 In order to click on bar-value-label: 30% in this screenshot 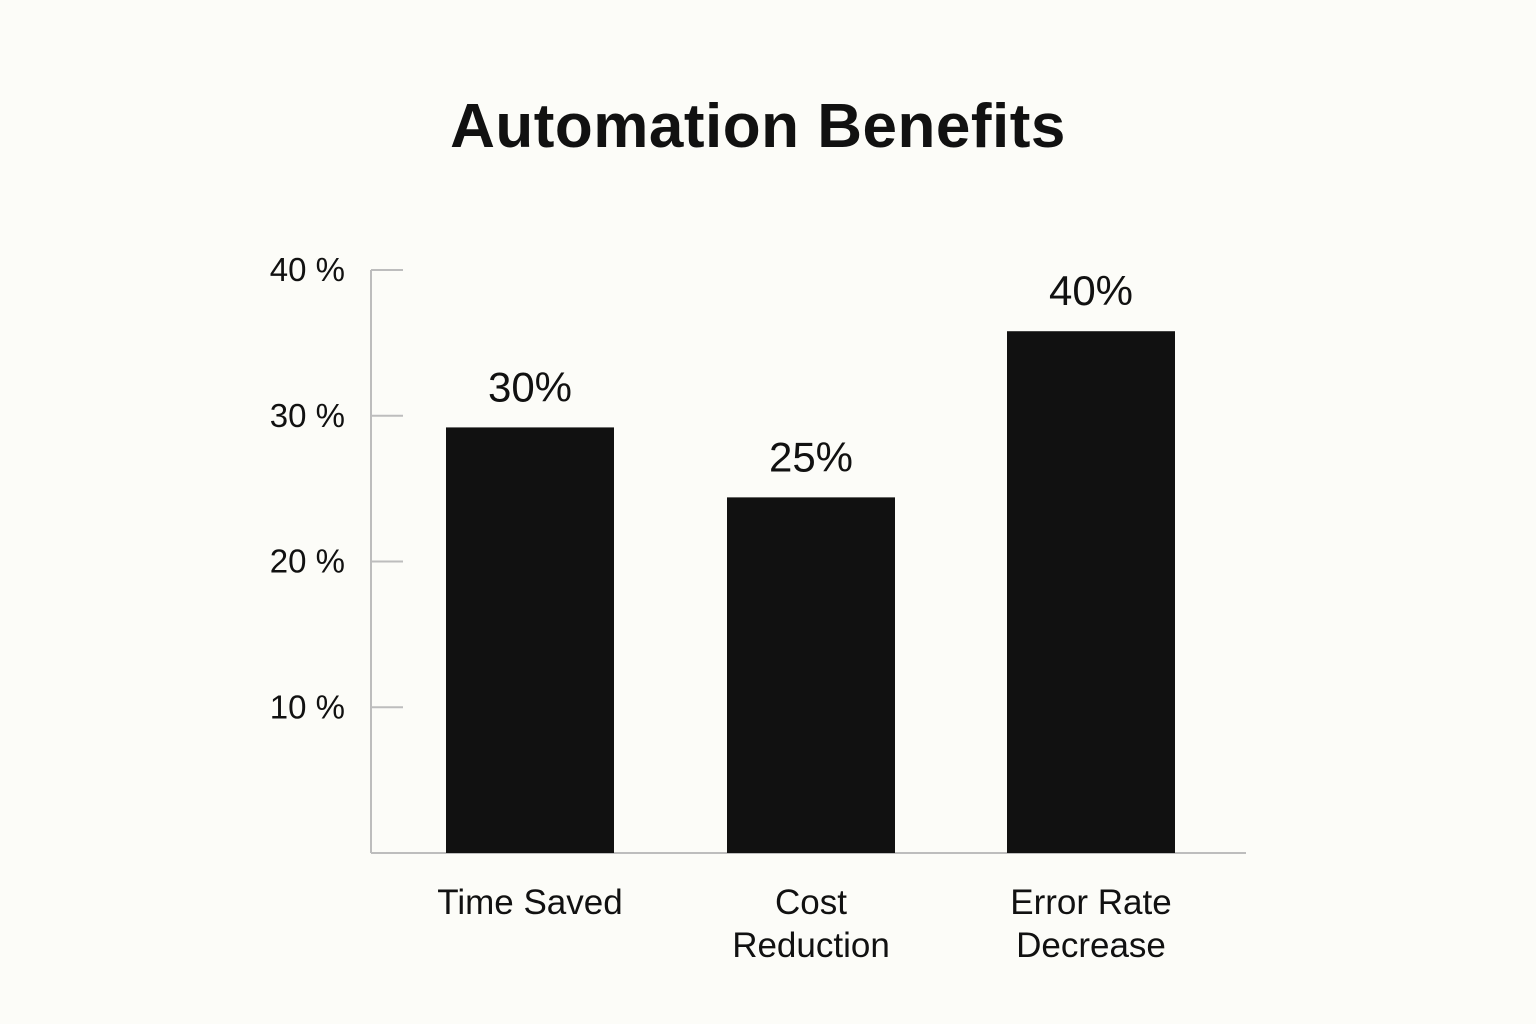, I will do `click(530, 386)`.